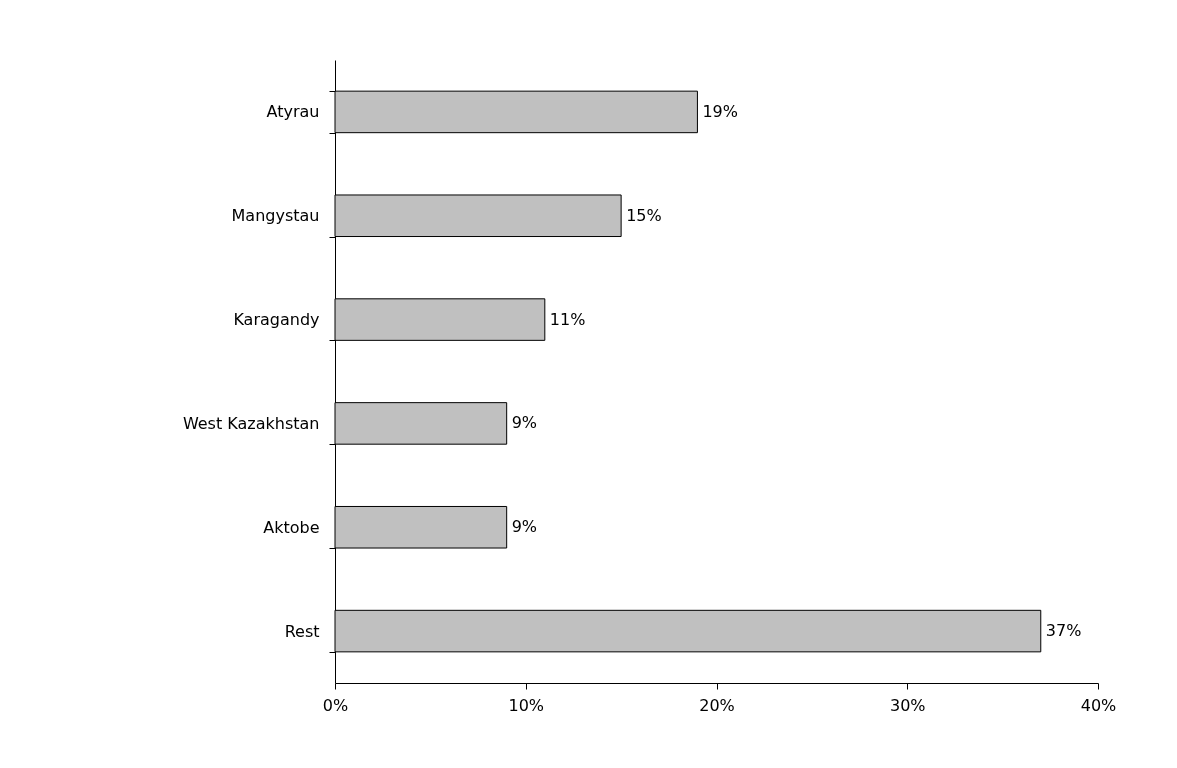 The height and width of the screenshot is (768, 1177). Describe the element at coordinates (251, 423) in the screenshot. I see `y-tick-label: West Kazakhstan` at that location.